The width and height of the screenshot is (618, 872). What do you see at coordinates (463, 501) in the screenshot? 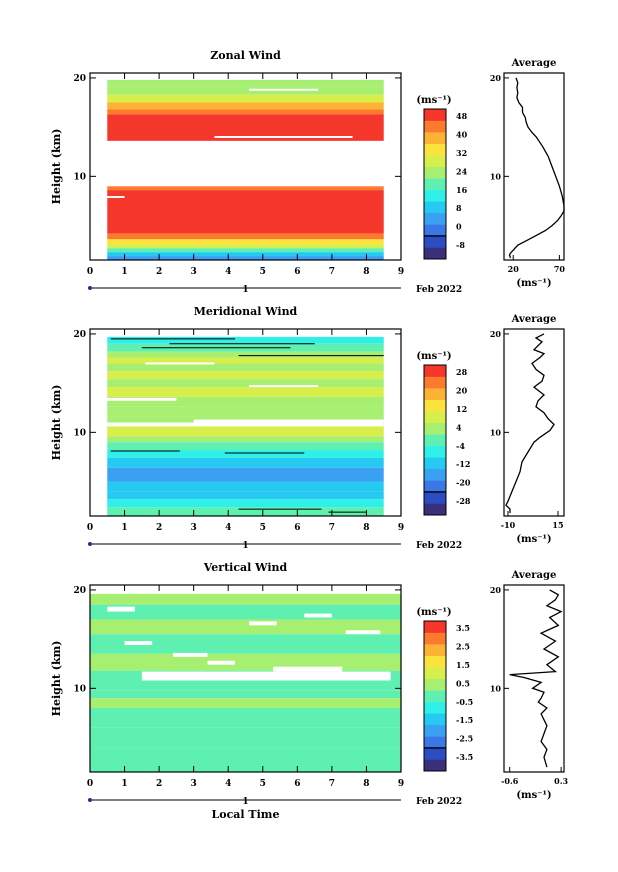
I see `colorbar-tick-label: -28` at bounding box center [463, 501].